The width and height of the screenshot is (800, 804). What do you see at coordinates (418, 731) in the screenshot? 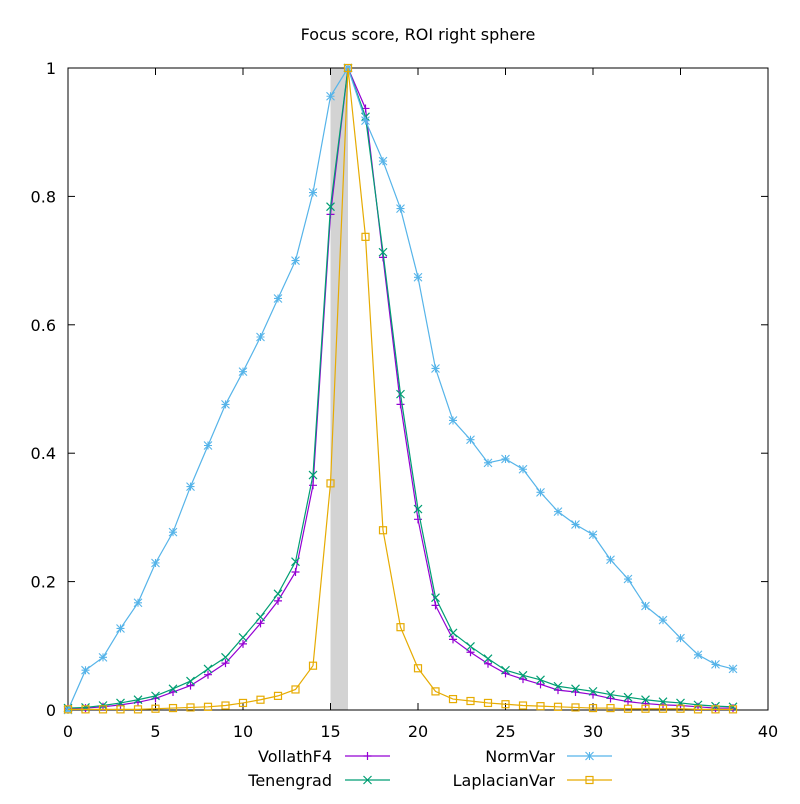
I see `x-tick-label: 20` at bounding box center [418, 731].